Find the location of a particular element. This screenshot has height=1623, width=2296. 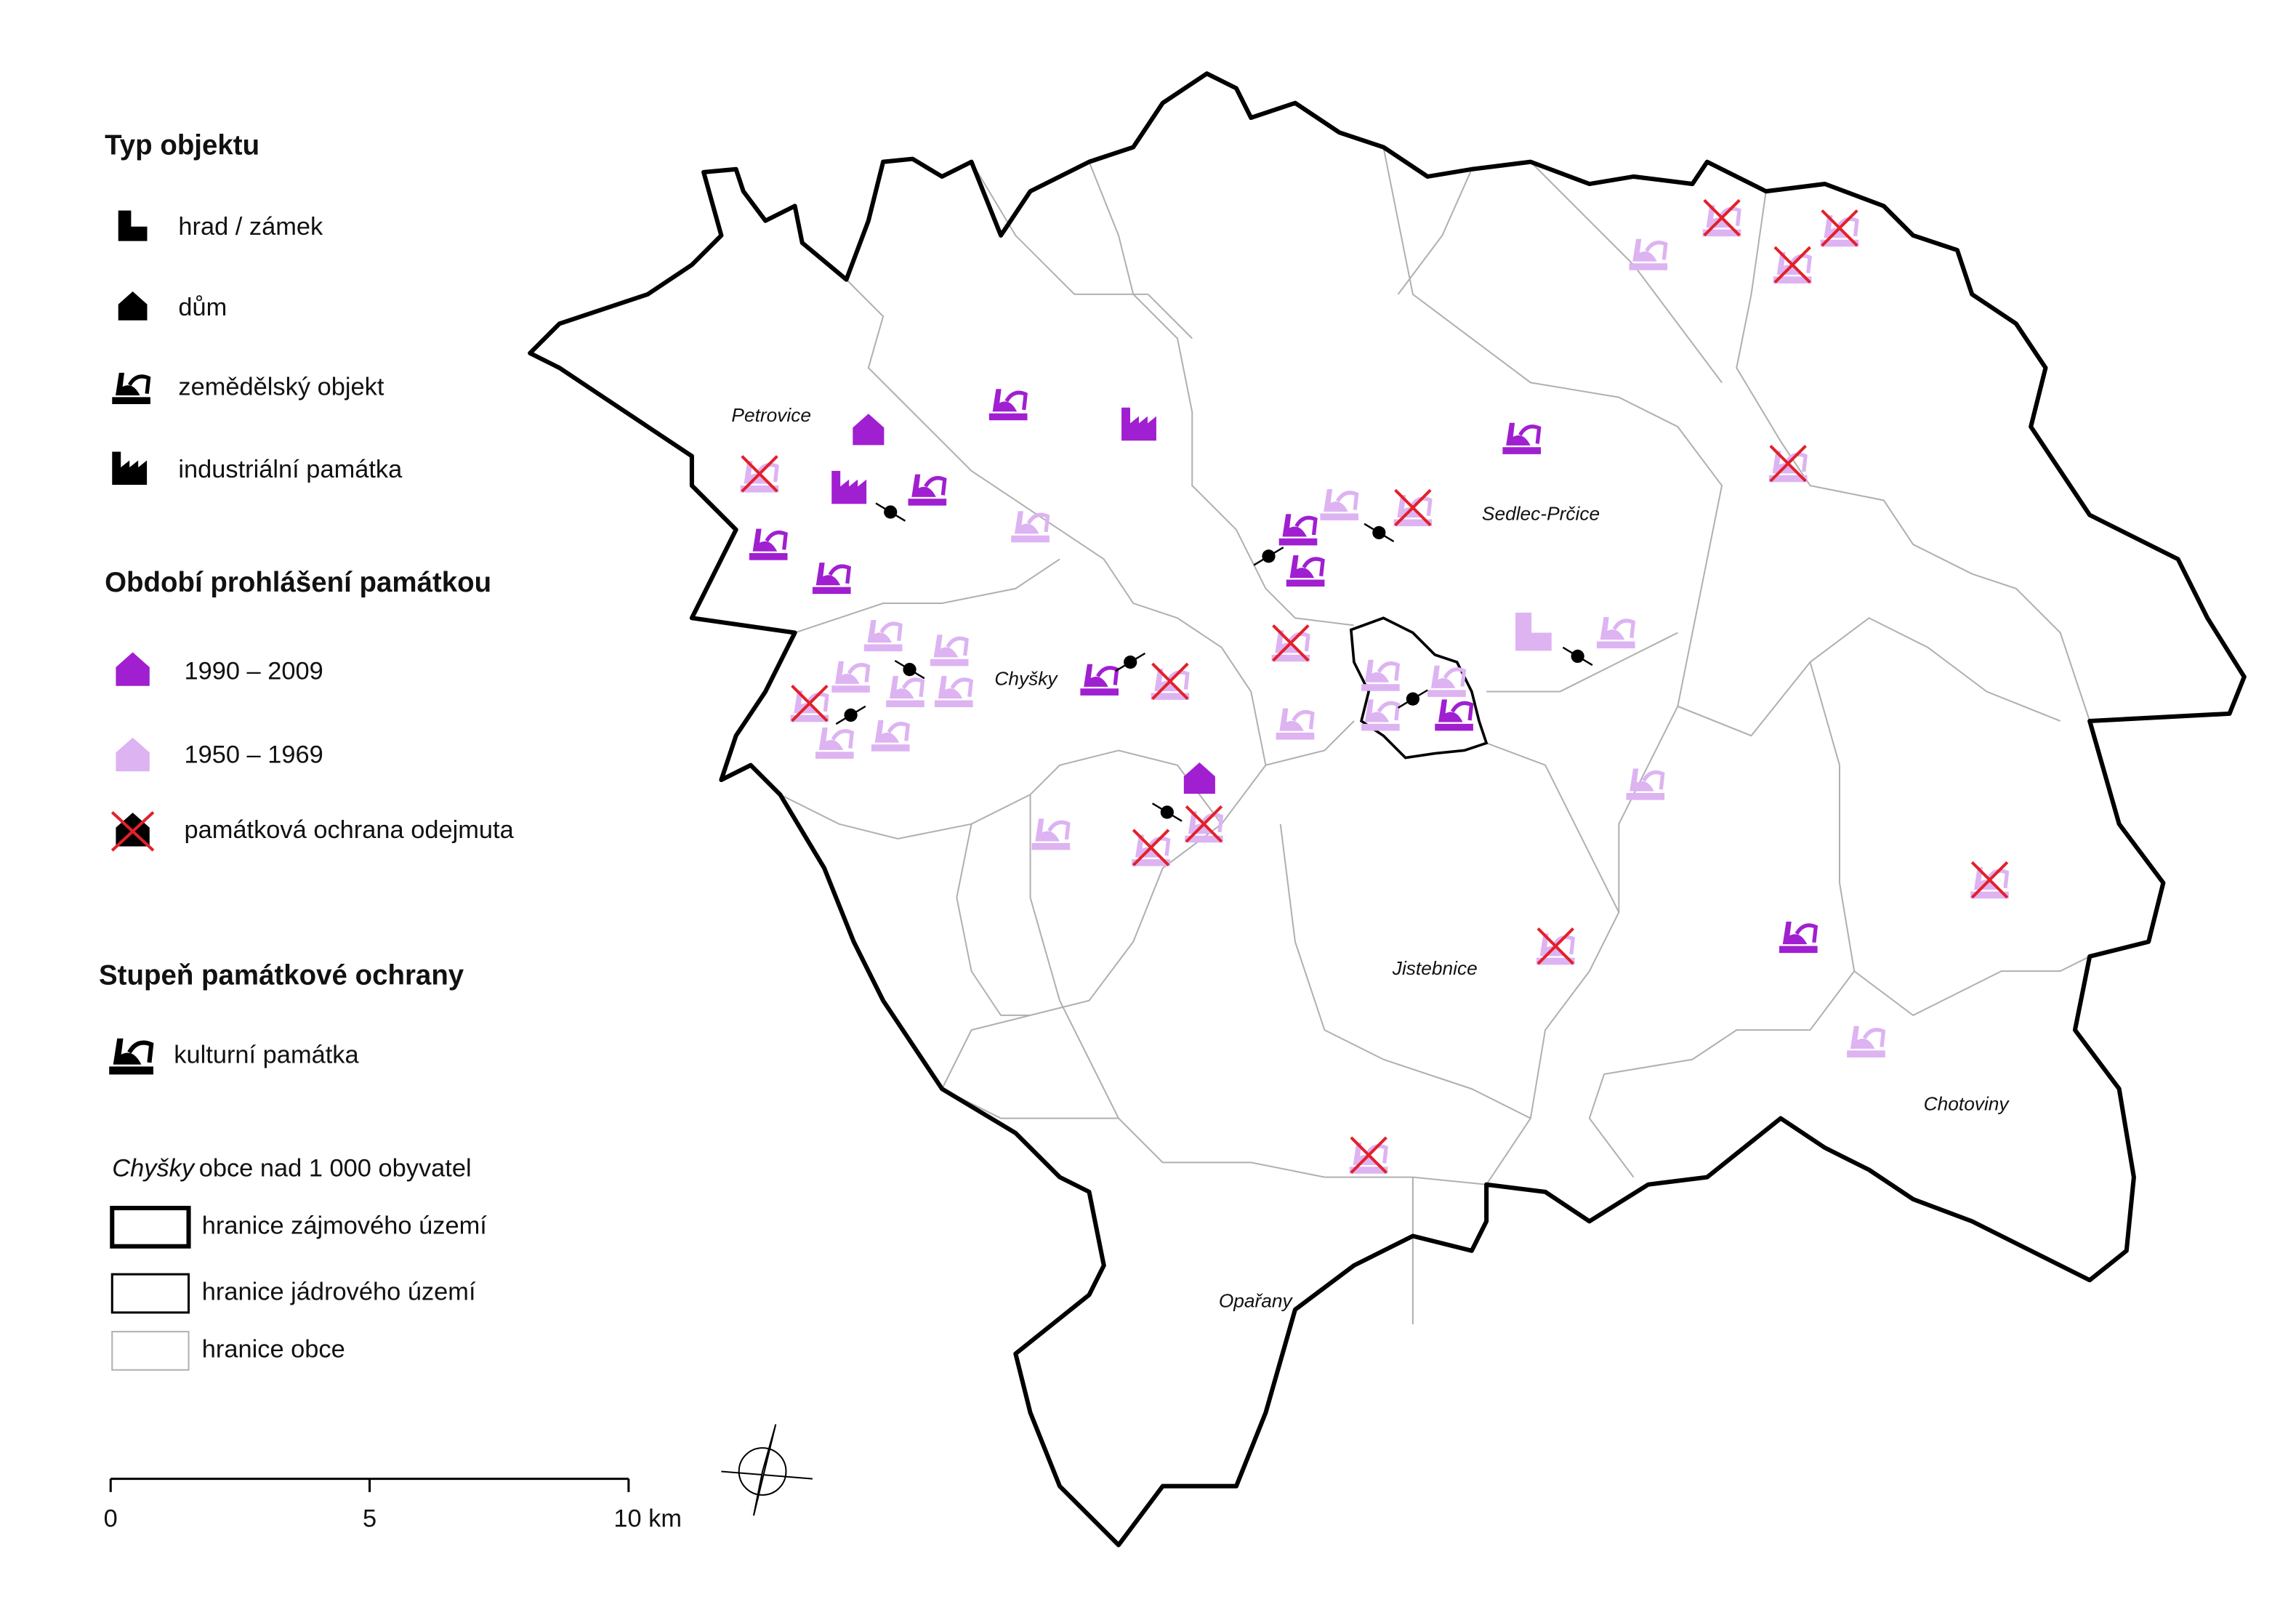

legend-cross is located at coordinates (132, 831).